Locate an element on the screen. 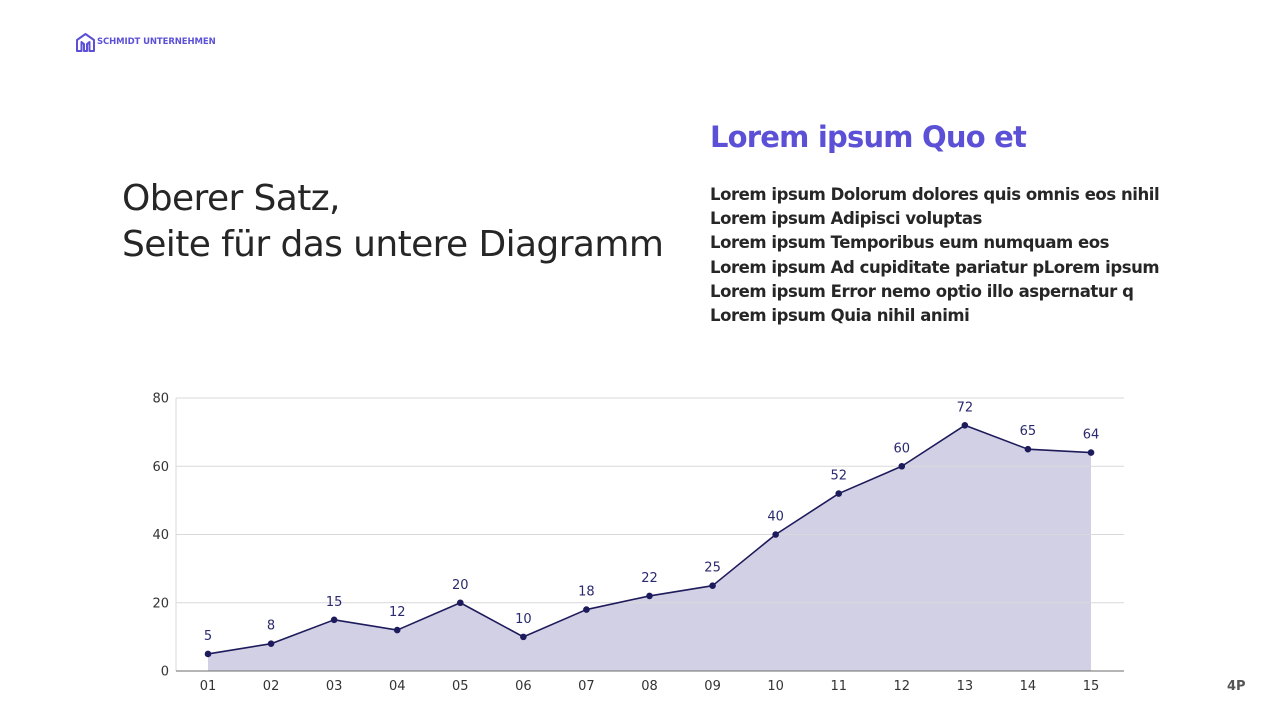  title-line-1: Oberer Satz, is located at coordinates (231, 198).